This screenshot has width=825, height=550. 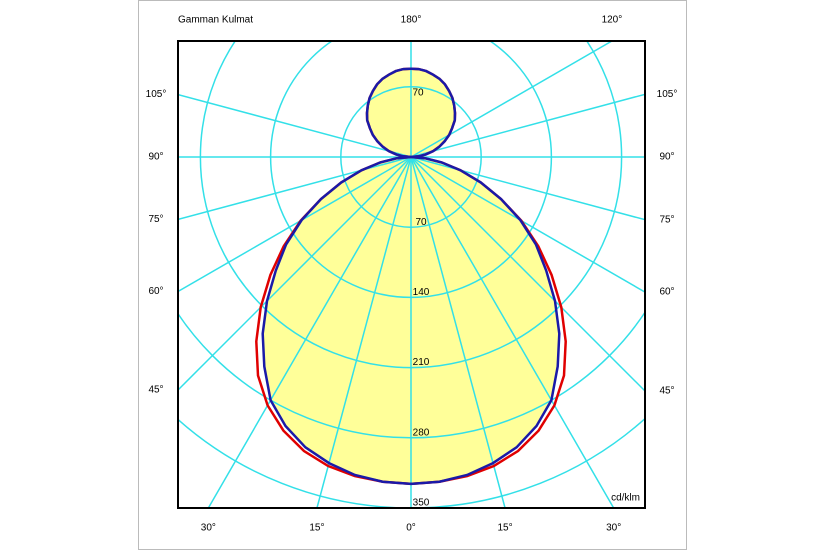 What do you see at coordinates (421, 432) in the screenshot?
I see `r-tick-label: 280` at bounding box center [421, 432].